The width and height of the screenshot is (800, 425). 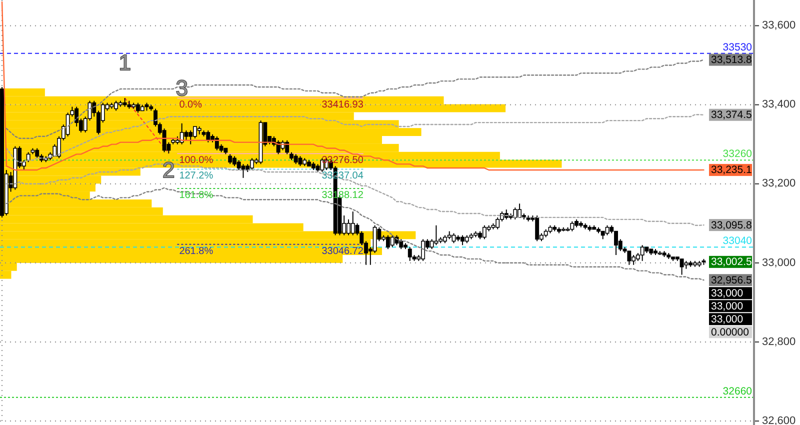 I want to click on price-tag: 33,513.8, so click(x=730, y=60).